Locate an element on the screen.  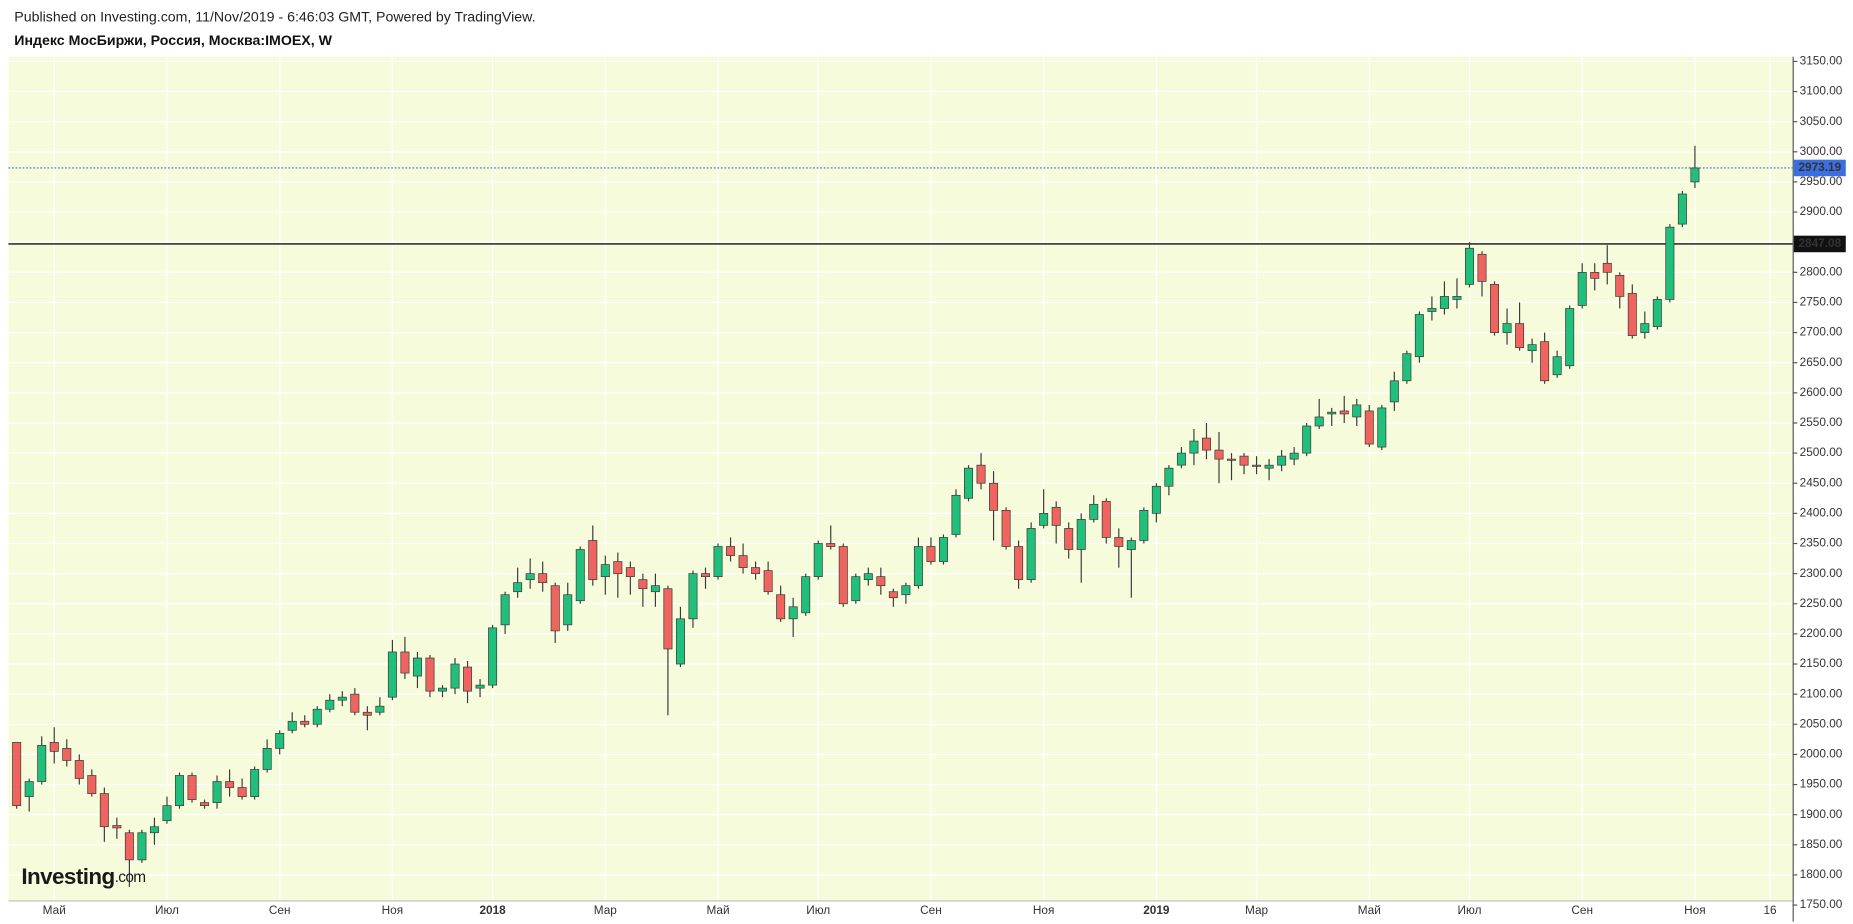
y-tick-label: 2150.00 is located at coordinates (1821, 663).